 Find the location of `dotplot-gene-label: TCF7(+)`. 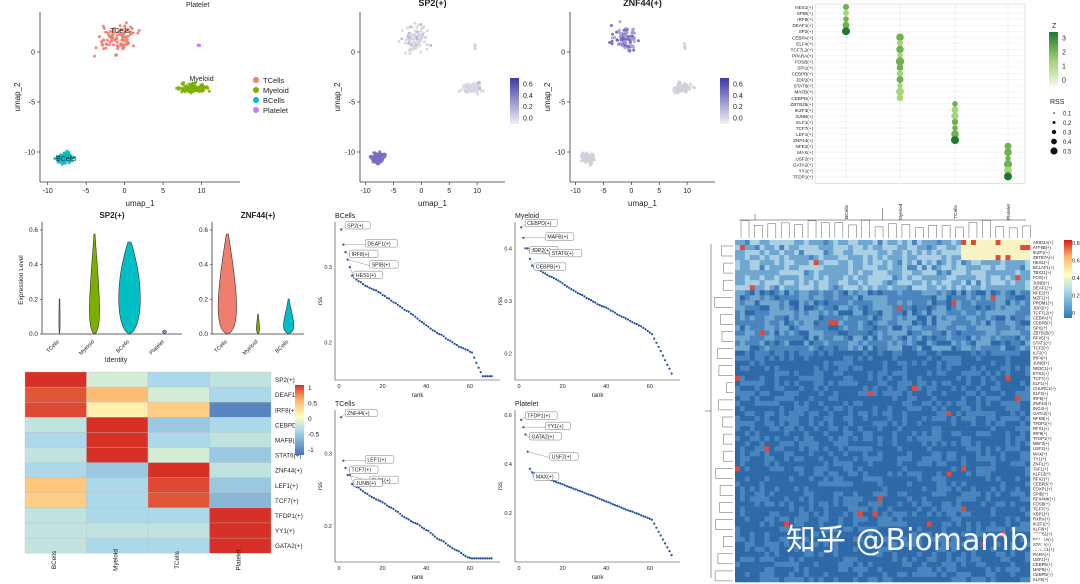

dotplot-gene-label: TCF7(+) is located at coordinates (805, 128).